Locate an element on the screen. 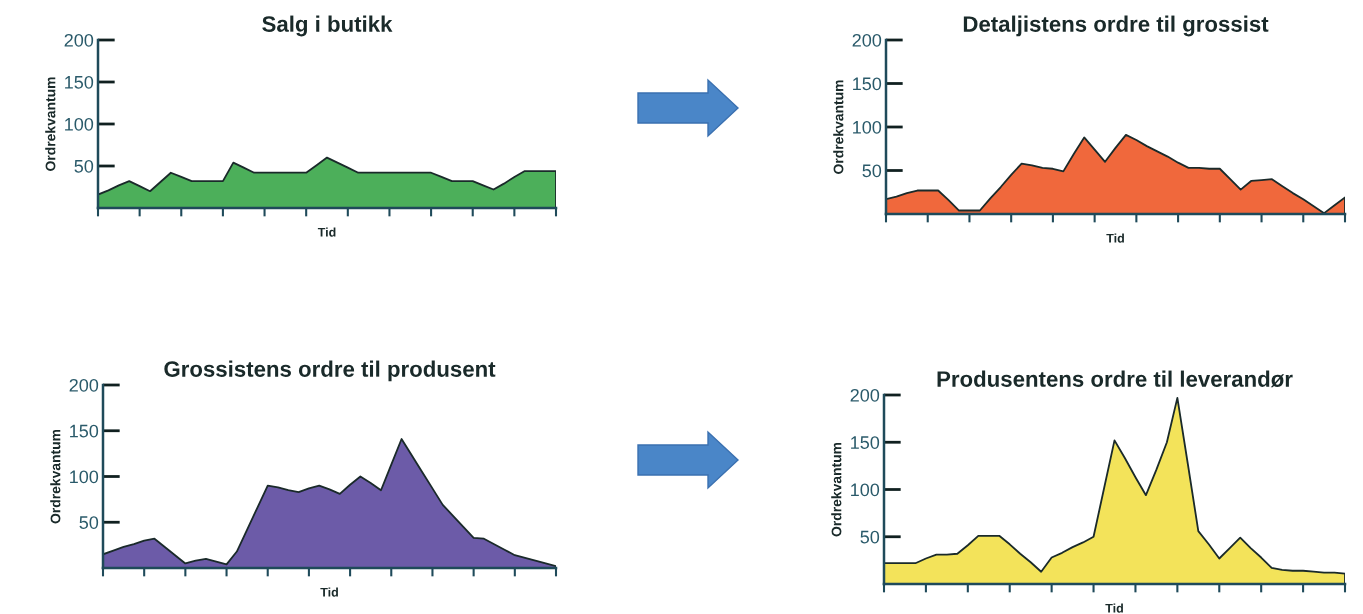 This screenshot has width=1363, height=614. chart-title: Produsentens ordre til leverandør is located at coordinates (1115, 379).